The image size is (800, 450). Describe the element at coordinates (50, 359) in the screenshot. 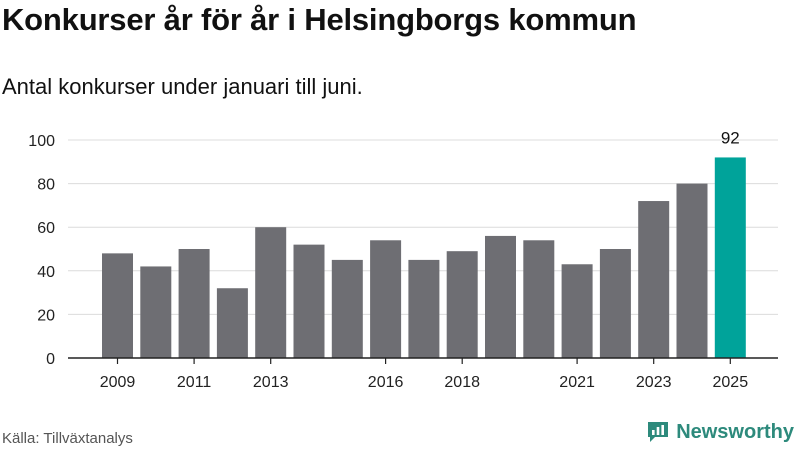

I see `y-tick-label: 0` at that location.